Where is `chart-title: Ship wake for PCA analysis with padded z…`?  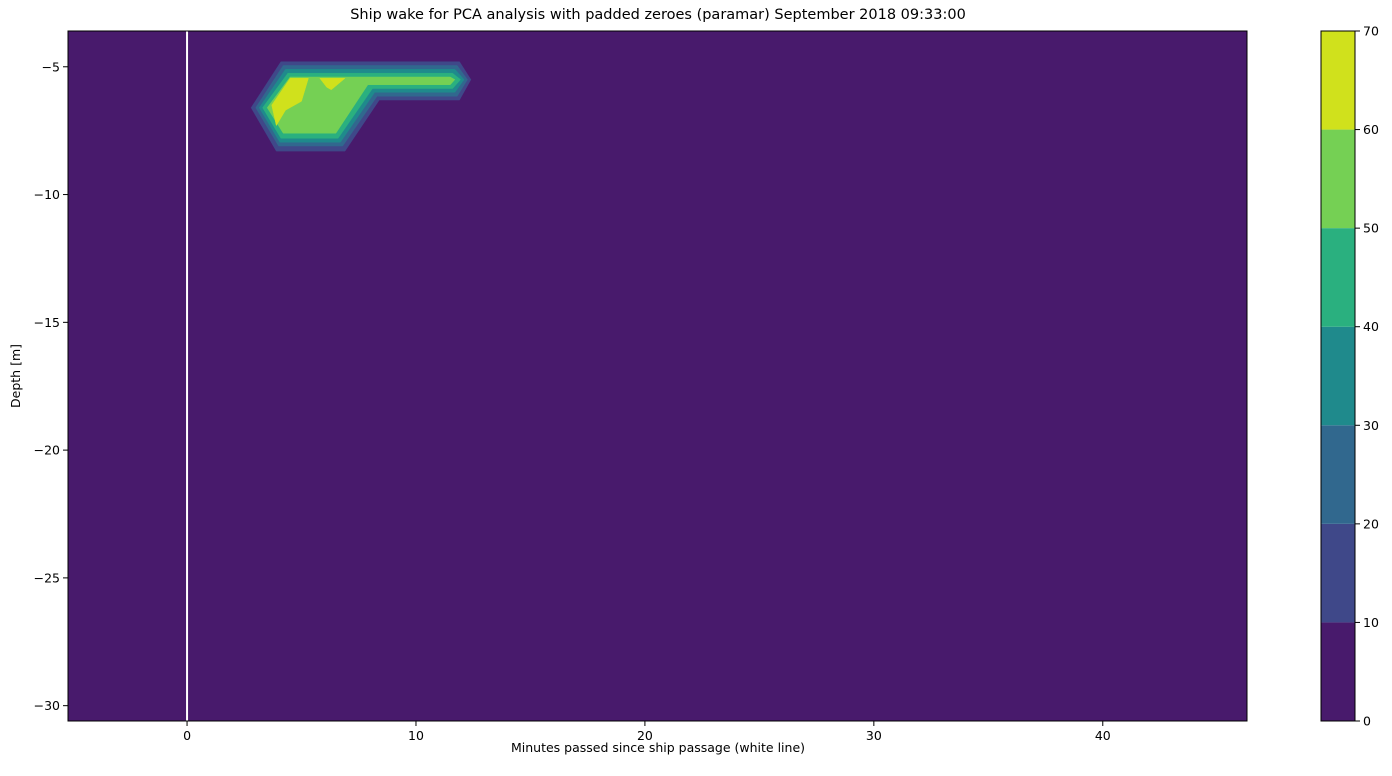
chart-title: Ship wake for PCA analysis with padded z… is located at coordinates (658, 15).